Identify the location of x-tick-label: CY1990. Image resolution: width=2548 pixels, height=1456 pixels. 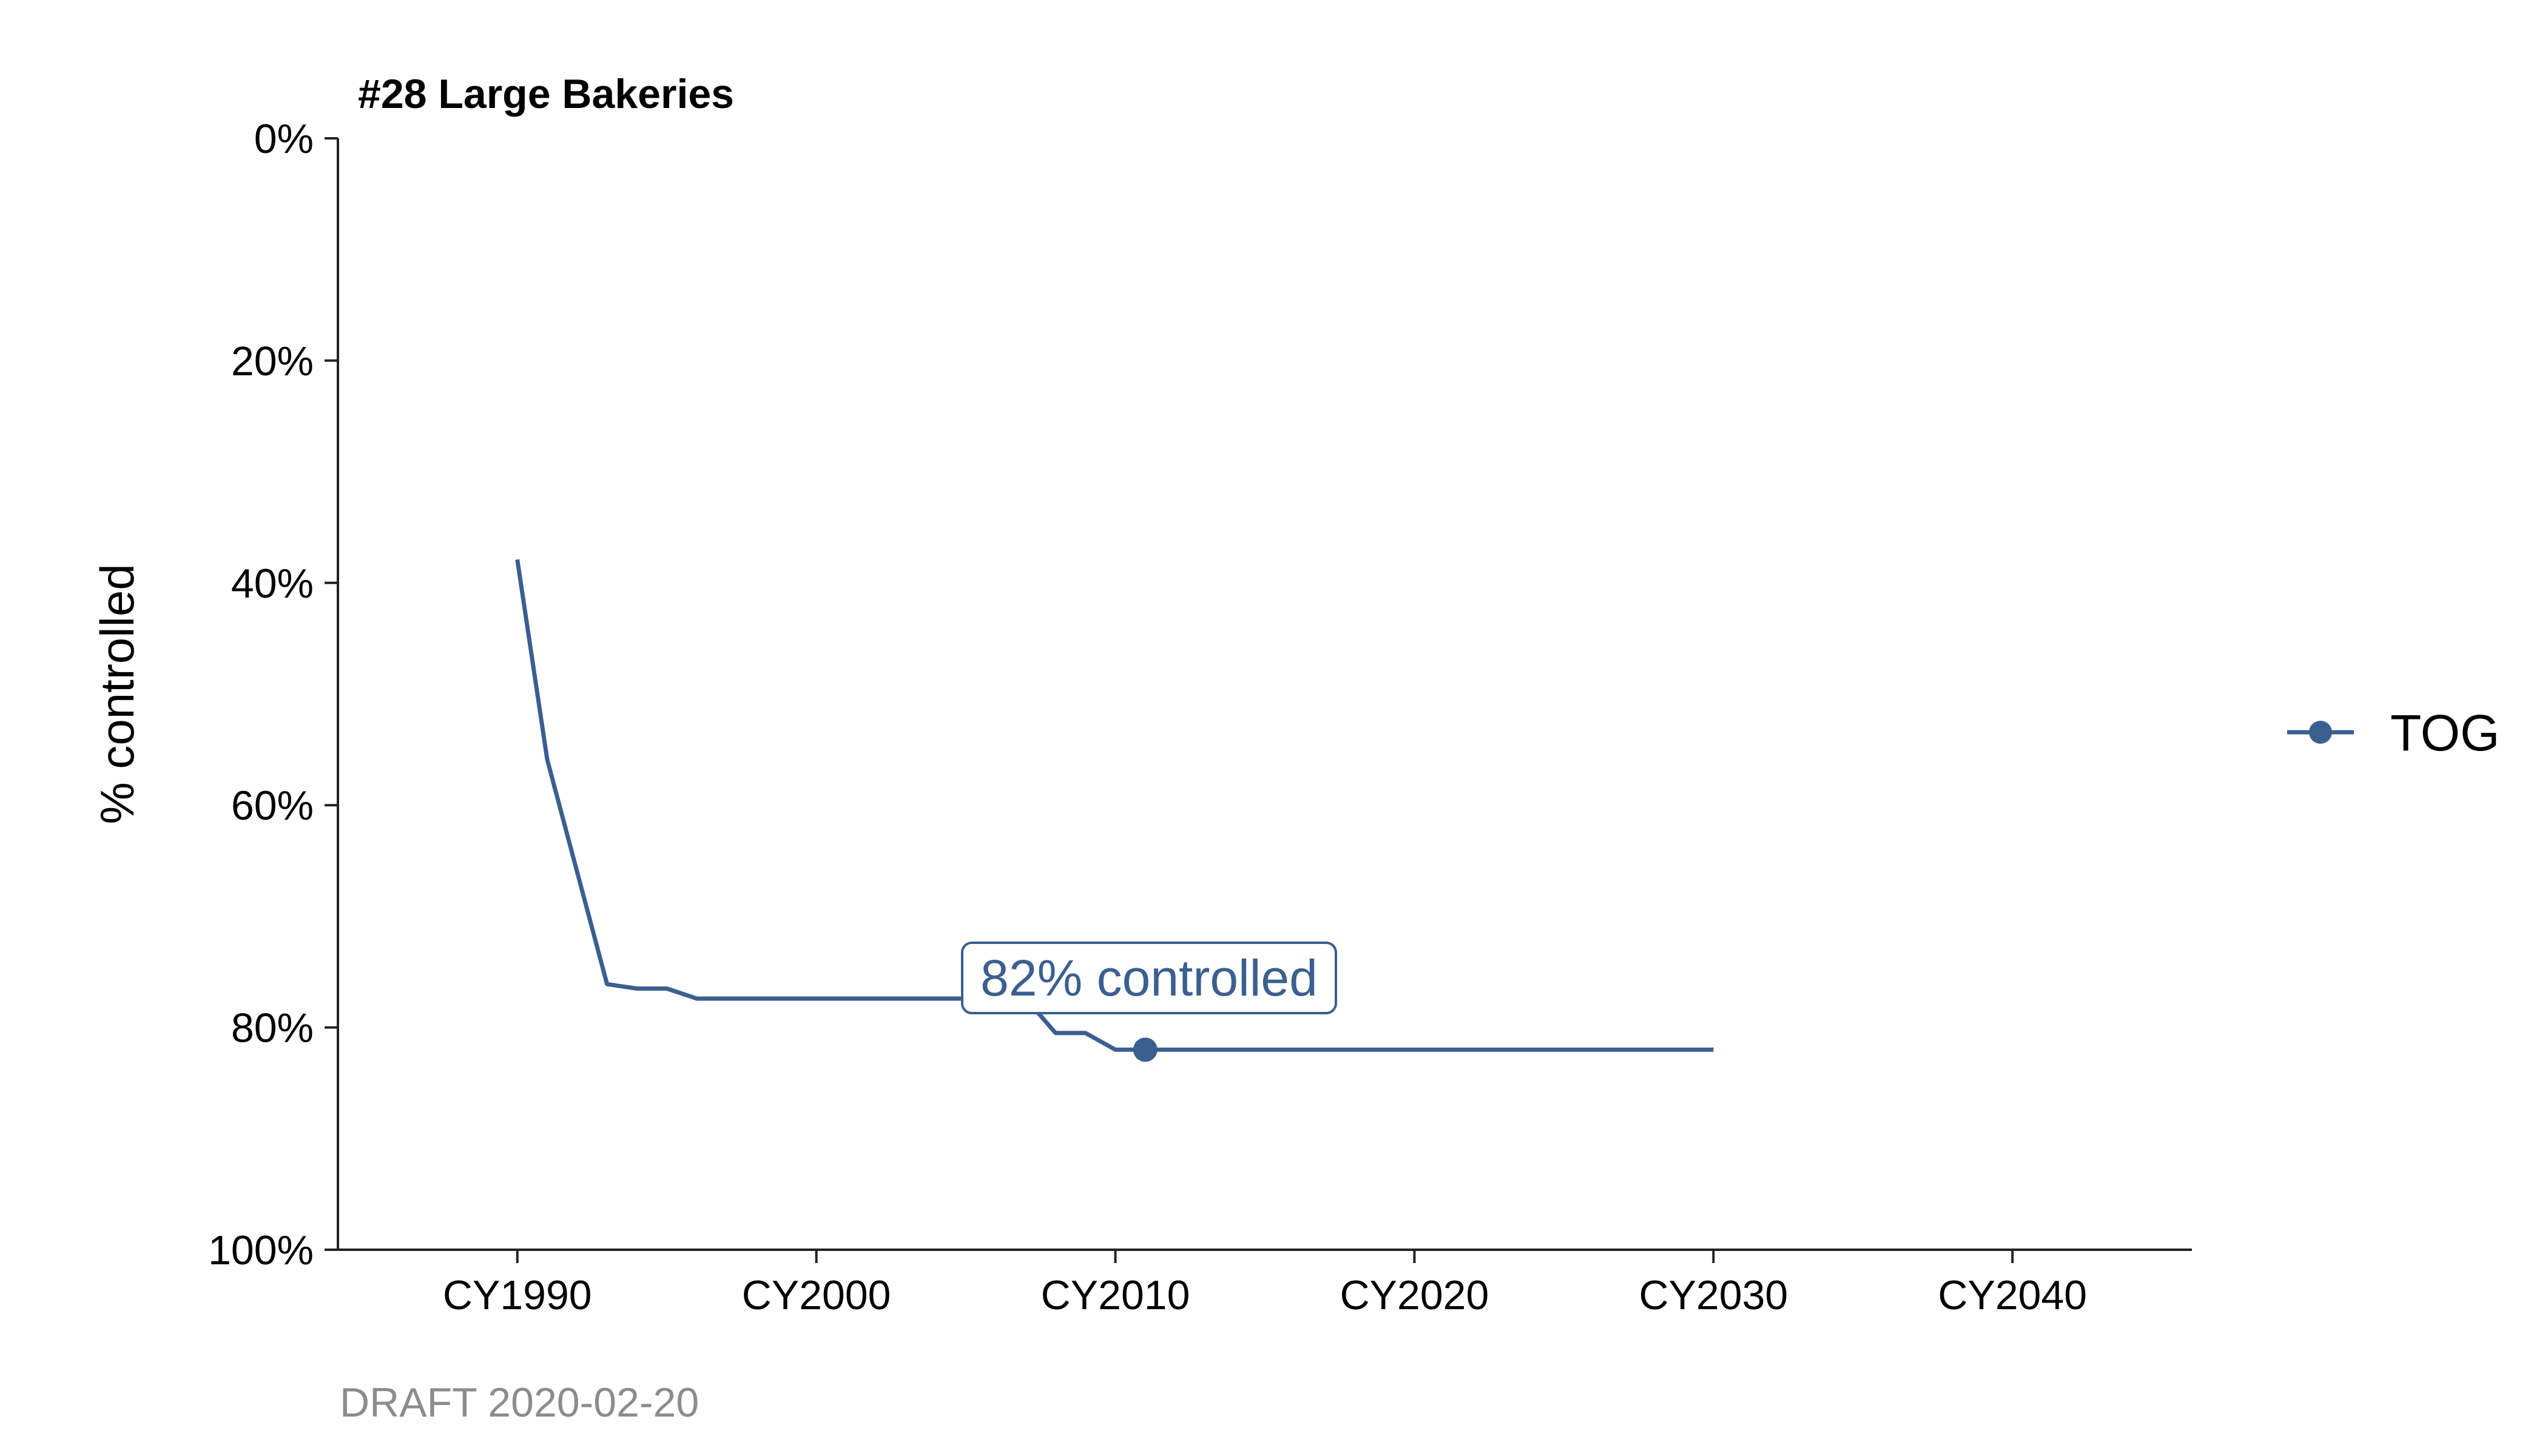
(517, 1295).